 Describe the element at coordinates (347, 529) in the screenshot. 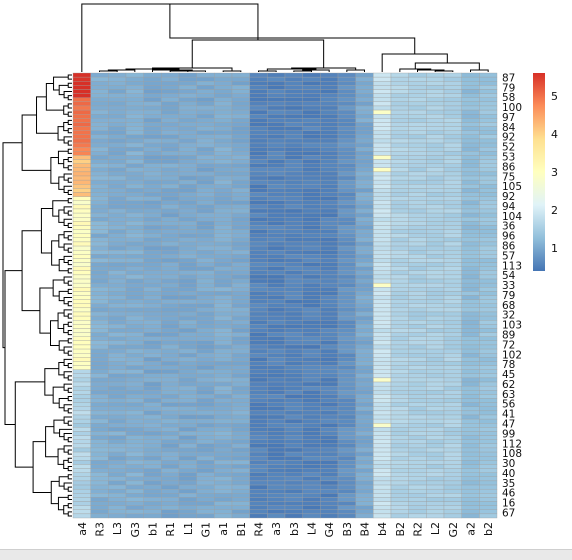

I see `column-label: B3` at that location.